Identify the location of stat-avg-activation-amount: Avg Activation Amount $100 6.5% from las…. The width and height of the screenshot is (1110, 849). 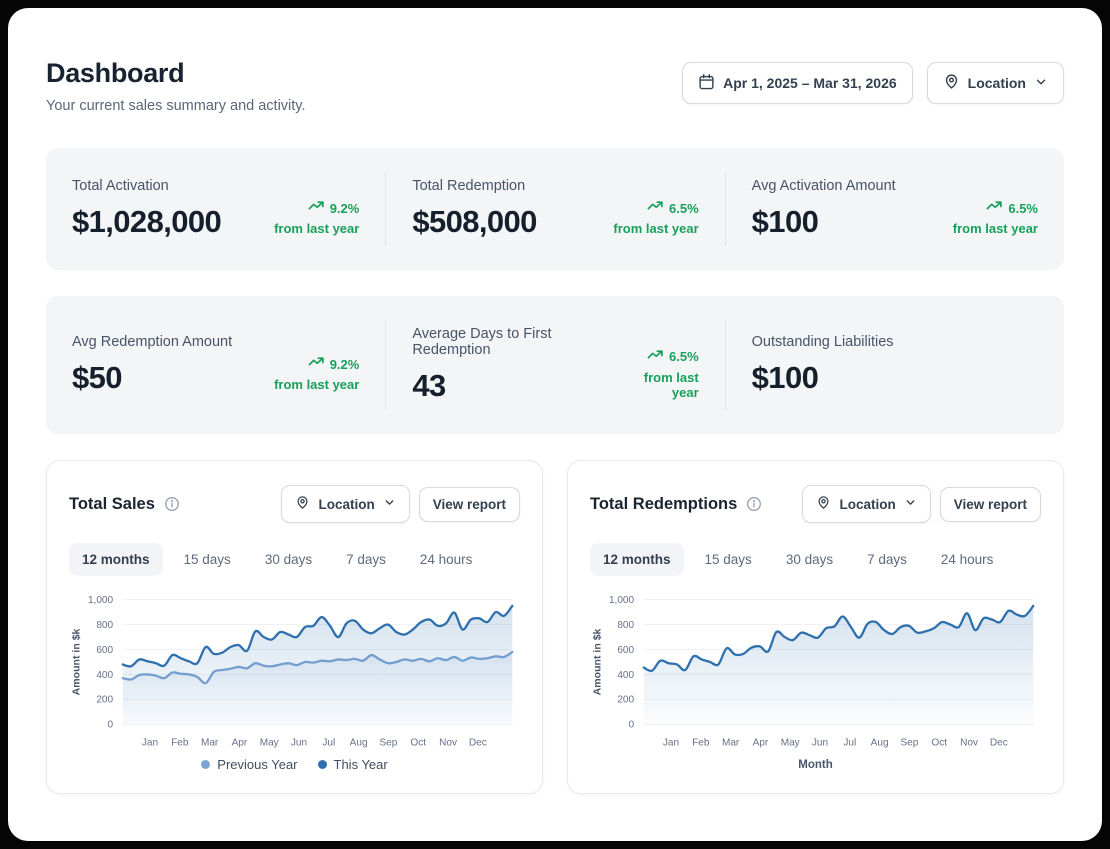
(894, 209).